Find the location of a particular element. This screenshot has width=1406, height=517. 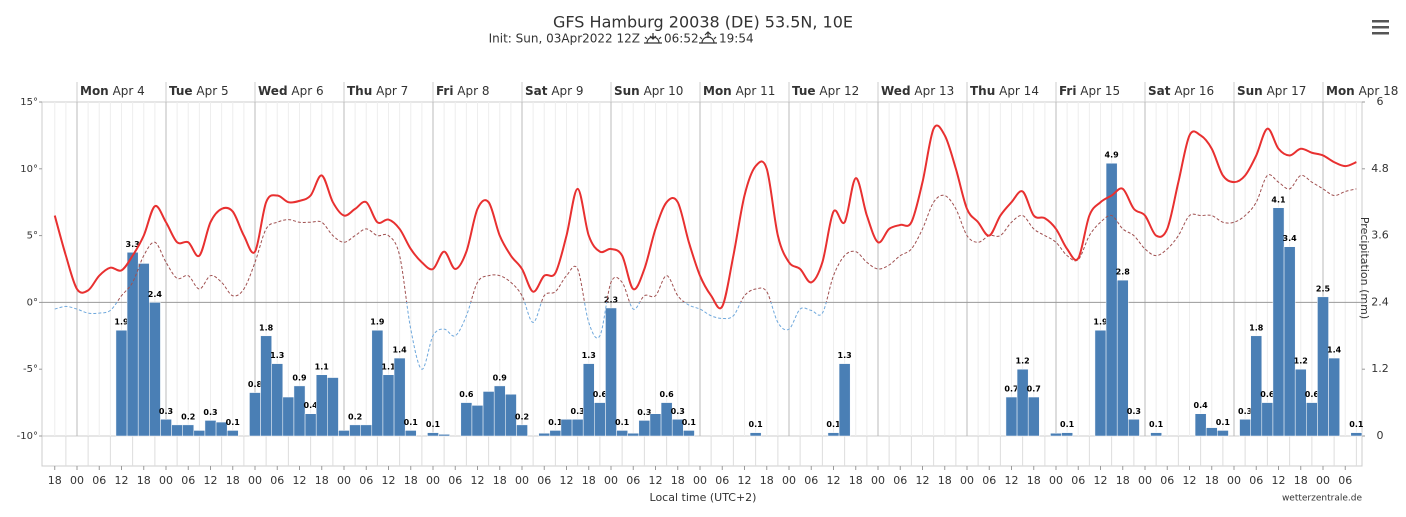

precip-label: 2.3 is located at coordinates (611, 299).